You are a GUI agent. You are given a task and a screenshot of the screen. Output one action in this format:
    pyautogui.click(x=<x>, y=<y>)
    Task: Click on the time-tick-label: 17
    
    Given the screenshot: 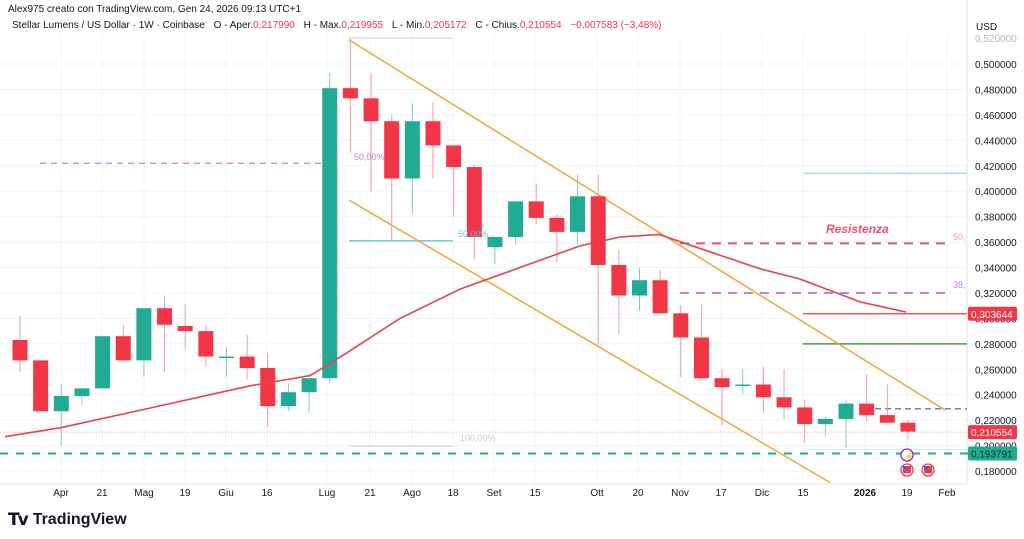 What is the action you would take?
    pyautogui.click(x=721, y=493)
    